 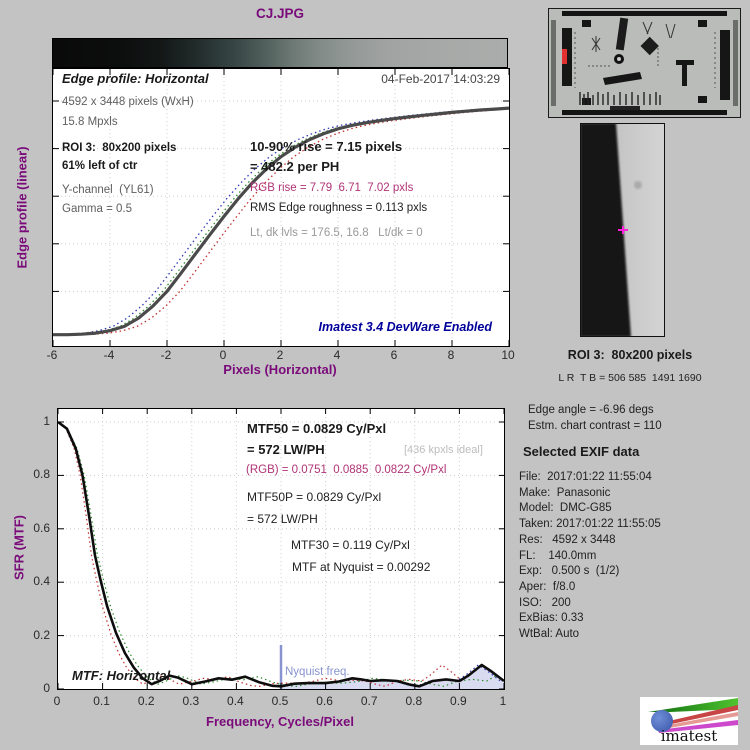 I want to click on edge-angle-value: Edge angle = -6.96 degs, so click(x=591, y=410).